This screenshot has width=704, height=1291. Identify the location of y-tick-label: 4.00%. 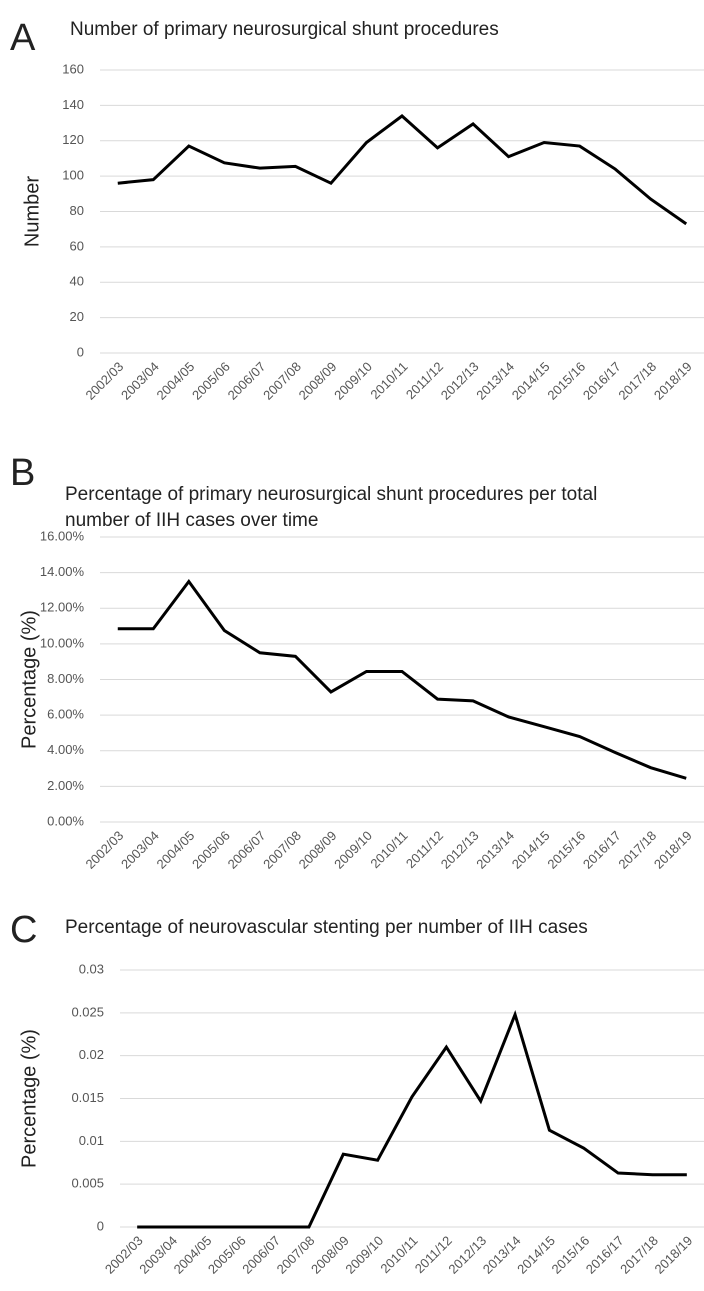
(65, 749).